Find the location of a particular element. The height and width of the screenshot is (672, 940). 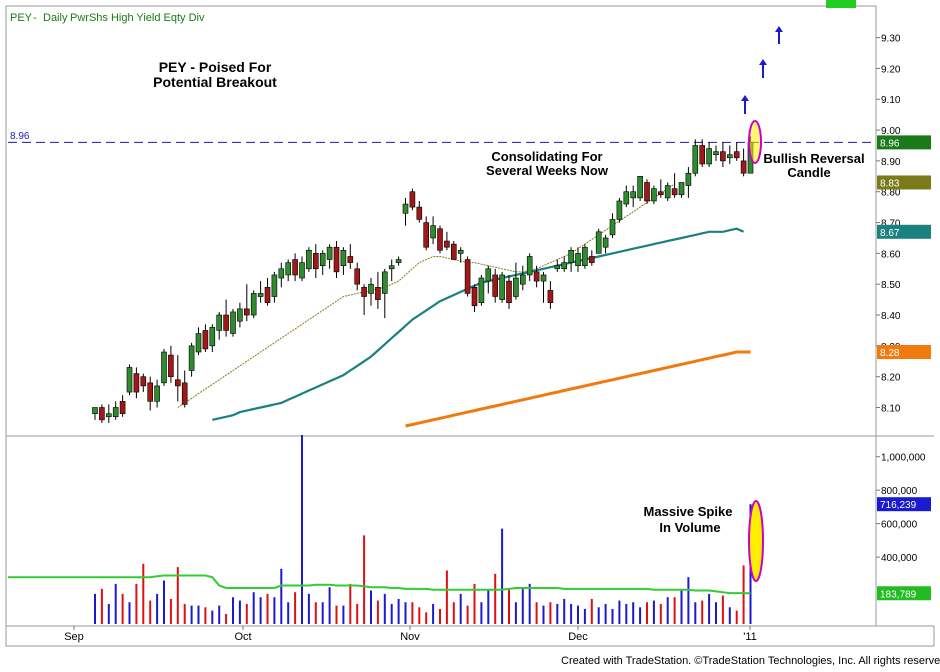

price-tick-label: 8.10 is located at coordinates (891, 409).